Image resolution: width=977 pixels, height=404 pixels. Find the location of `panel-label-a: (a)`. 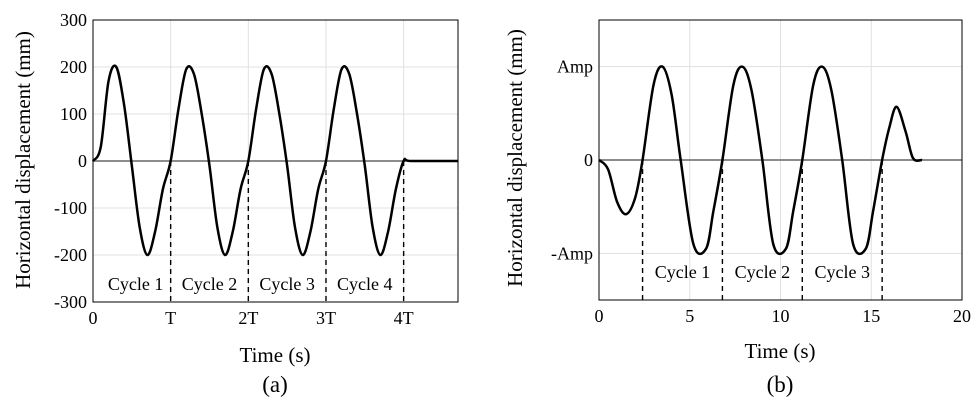

panel-label-a: (a) is located at coordinates (275, 384).